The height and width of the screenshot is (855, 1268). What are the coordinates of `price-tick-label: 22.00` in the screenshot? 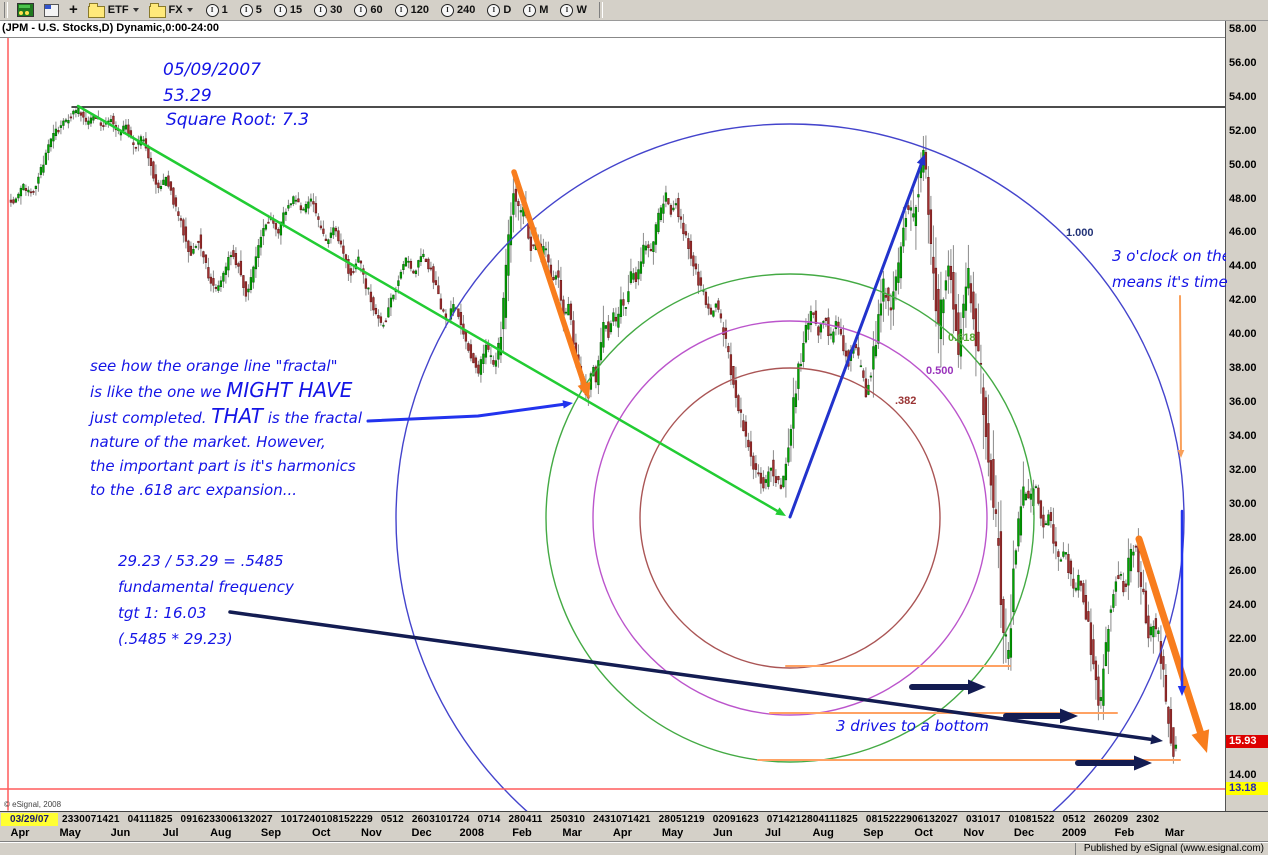 It's located at (1243, 639).